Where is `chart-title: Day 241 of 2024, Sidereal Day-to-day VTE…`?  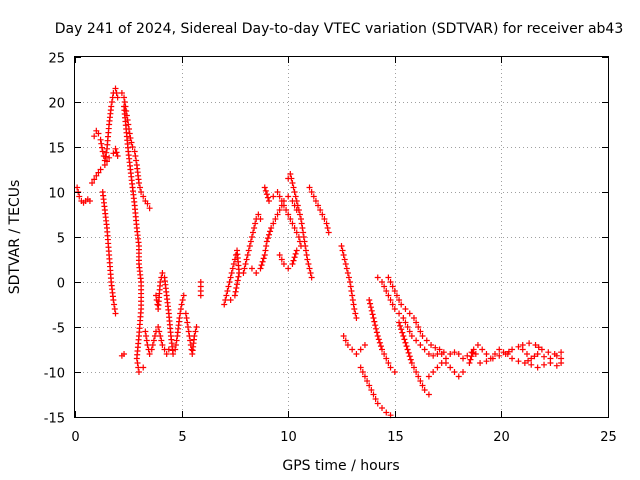 chart-title: Day 241 of 2024, Sidereal Day-to-day VTE… is located at coordinates (339, 29).